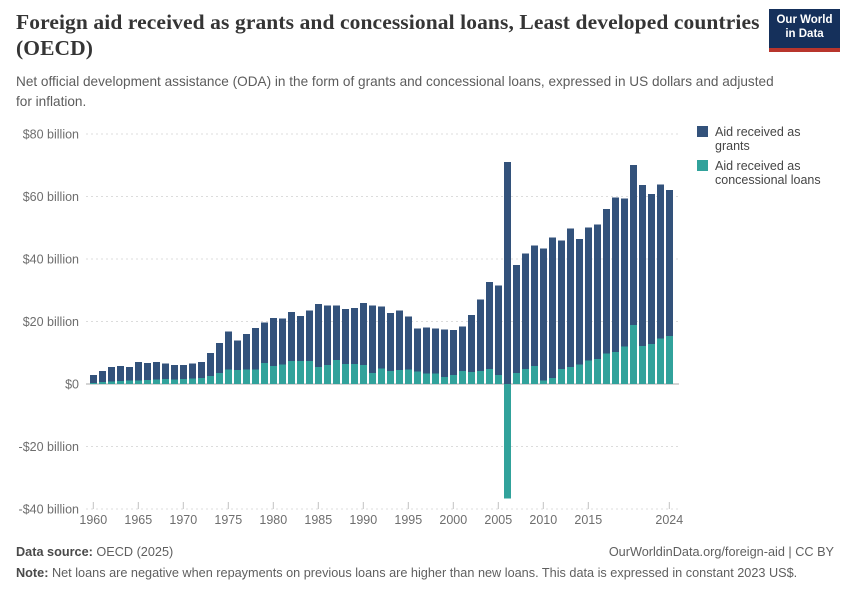  I want to click on bar-segment-loans-1973, so click(210, 379).